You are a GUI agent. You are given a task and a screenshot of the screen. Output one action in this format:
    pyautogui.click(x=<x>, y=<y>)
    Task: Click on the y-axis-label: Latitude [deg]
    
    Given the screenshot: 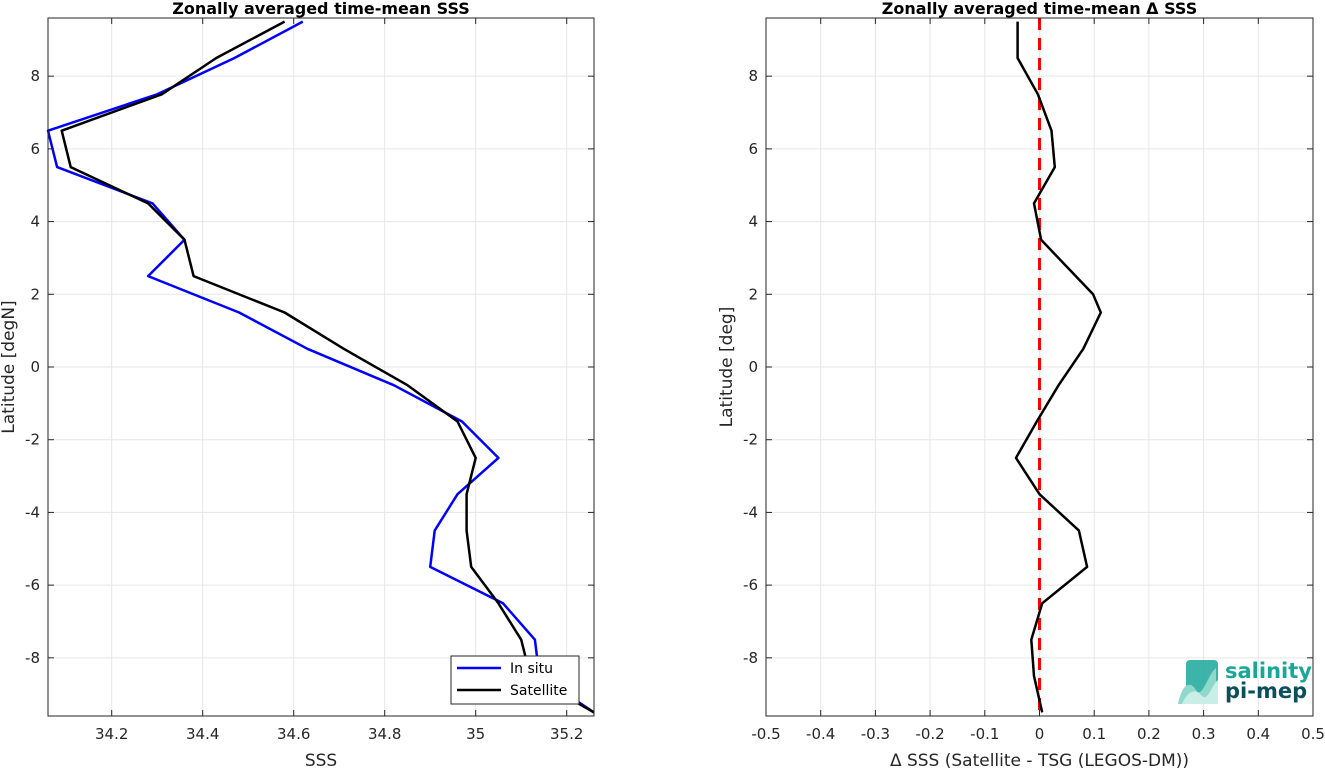 What is the action you would take?
    pyautogui.click(x=727, y=367)
    